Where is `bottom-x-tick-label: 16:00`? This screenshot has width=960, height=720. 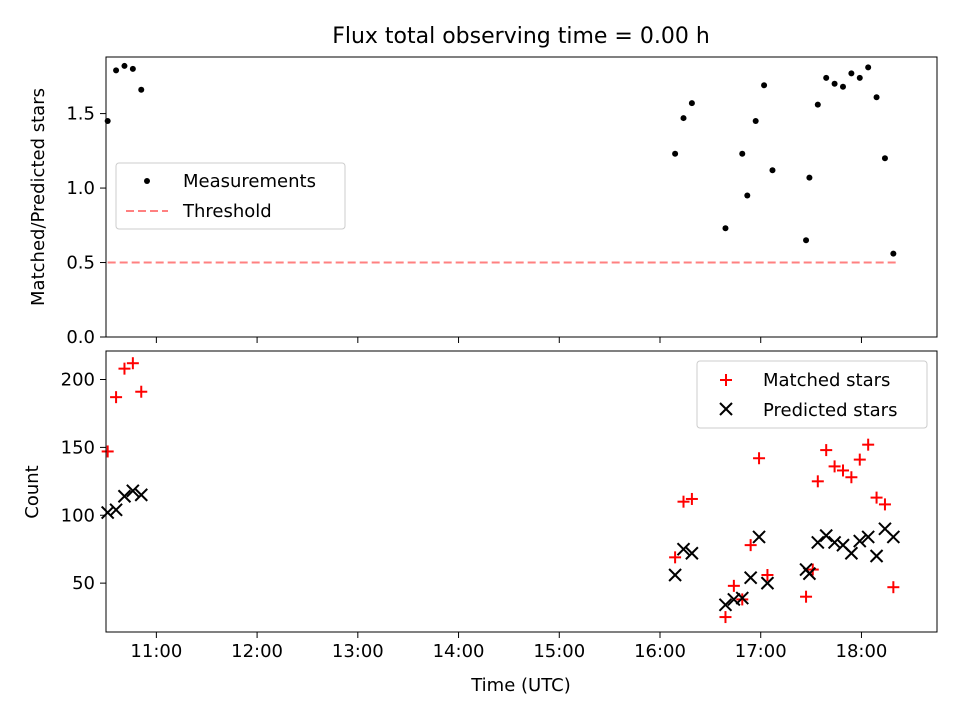 bottom-x-tick-label: 16:00 is located at coordinates (660, 651).